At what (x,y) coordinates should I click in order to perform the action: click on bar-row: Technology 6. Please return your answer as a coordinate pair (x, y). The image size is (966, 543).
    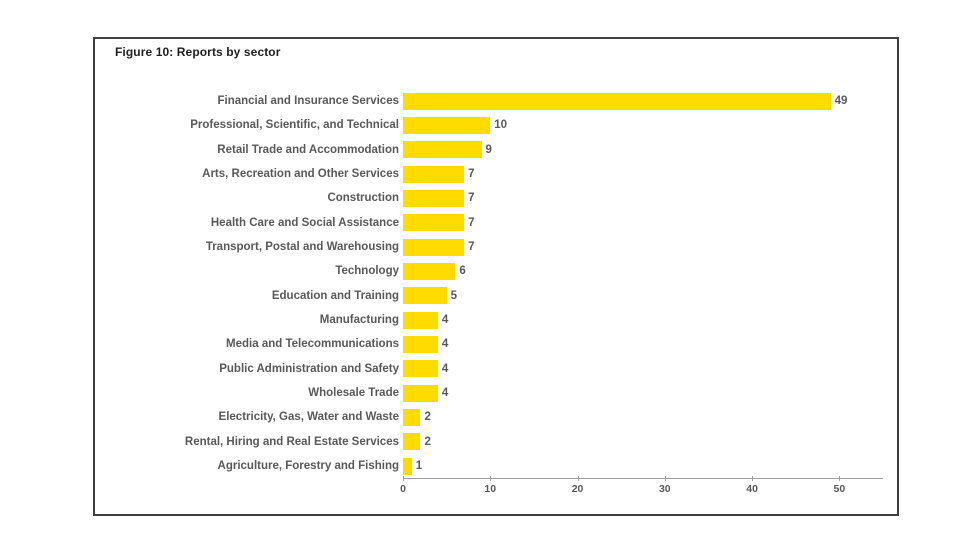
    Looking at the image, I should click on (496, 271).